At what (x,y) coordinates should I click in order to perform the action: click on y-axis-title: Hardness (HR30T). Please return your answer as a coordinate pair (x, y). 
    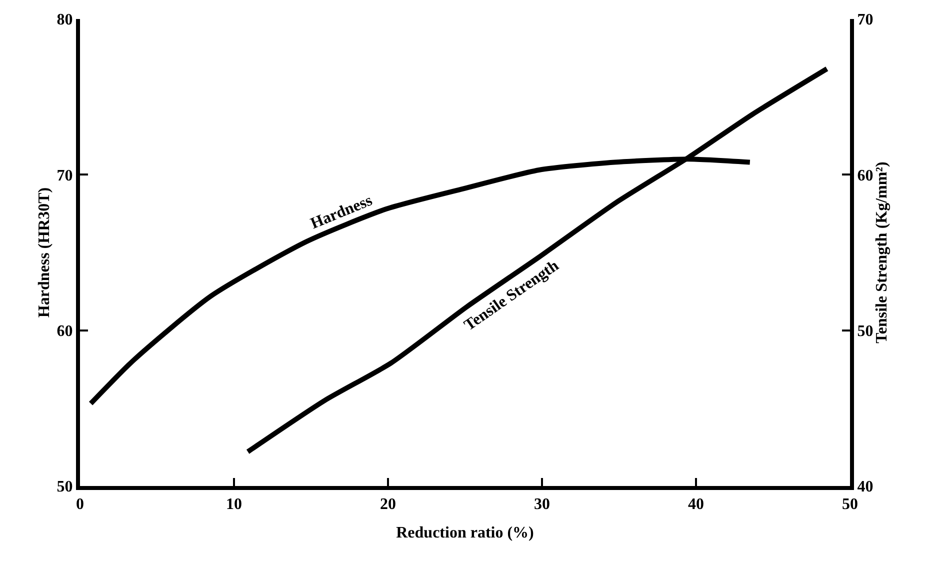
    Looking at the image, I should click on (45, 252).